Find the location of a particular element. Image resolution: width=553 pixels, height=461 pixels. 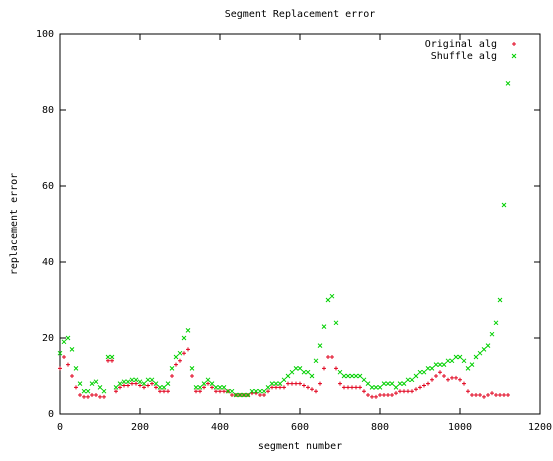

chart-title: Segment Replacement error is located at coordinates (300, 14).